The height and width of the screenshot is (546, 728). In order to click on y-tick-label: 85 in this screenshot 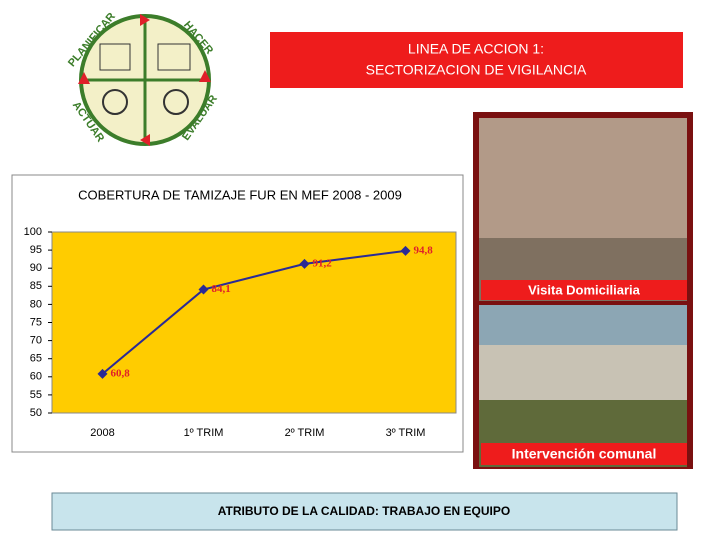, I will do `click(36, 286)`.